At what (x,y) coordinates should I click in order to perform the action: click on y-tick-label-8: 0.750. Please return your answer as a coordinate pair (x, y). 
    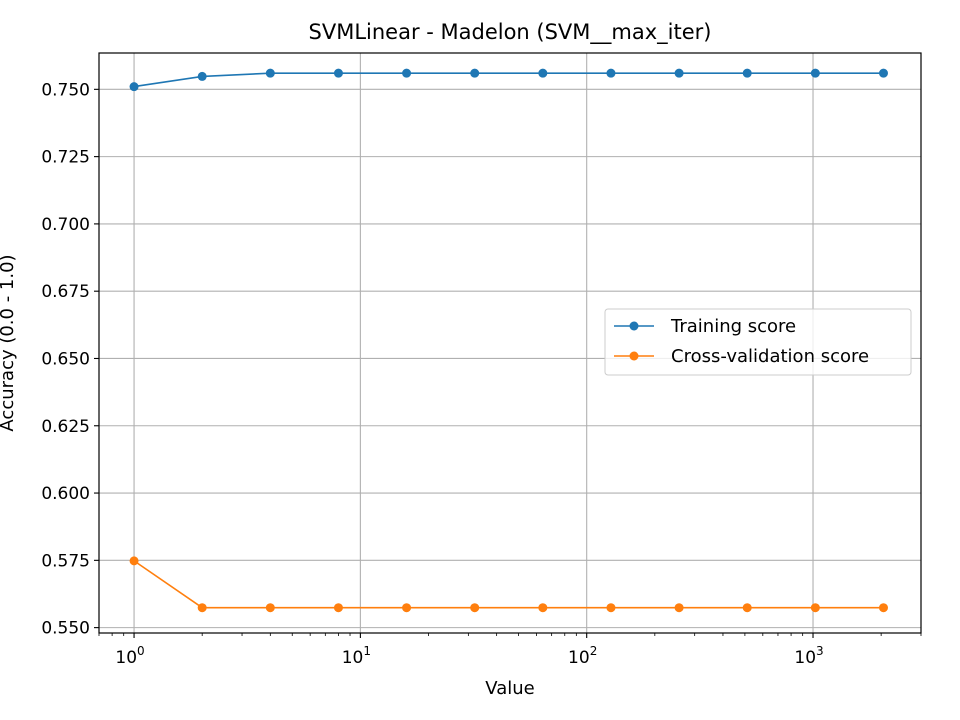
    Looking at the image, I should click on (65, 90).